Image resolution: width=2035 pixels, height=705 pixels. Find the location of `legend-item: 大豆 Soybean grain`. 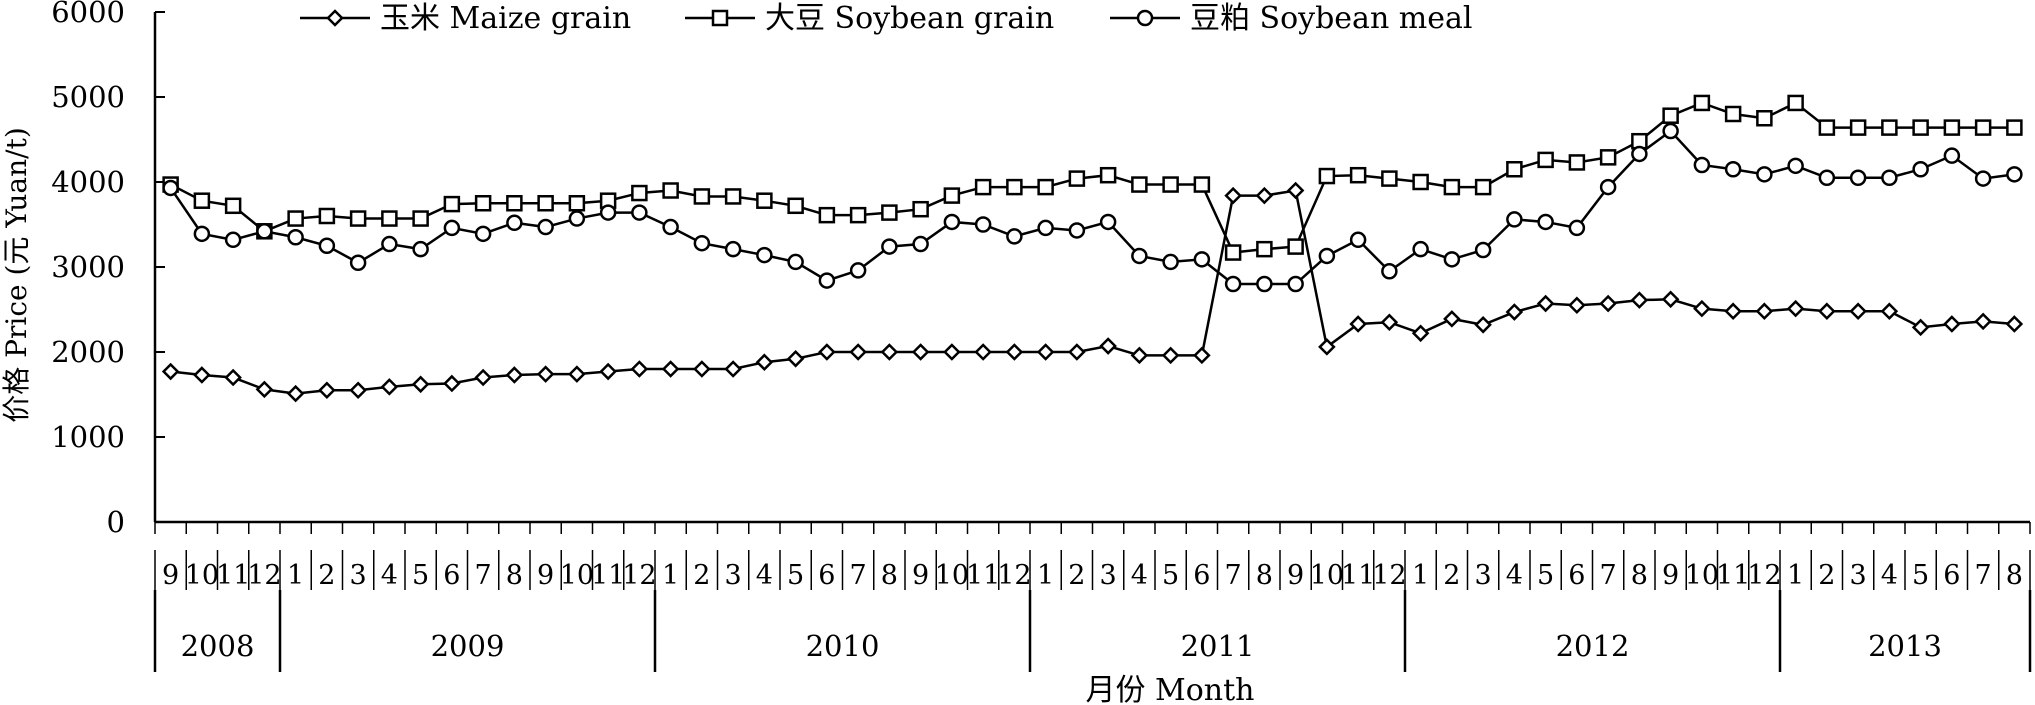

legend-item: 大豆 Soybean grain is located at coordinates (869, 18).